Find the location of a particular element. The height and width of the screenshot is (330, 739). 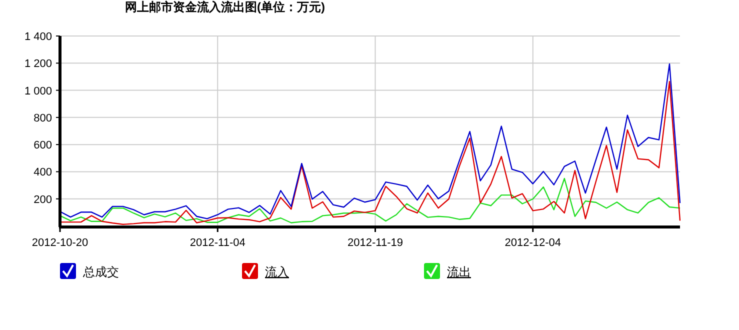

y-tick-label: 1 400 is located at coordinates (38, 37).